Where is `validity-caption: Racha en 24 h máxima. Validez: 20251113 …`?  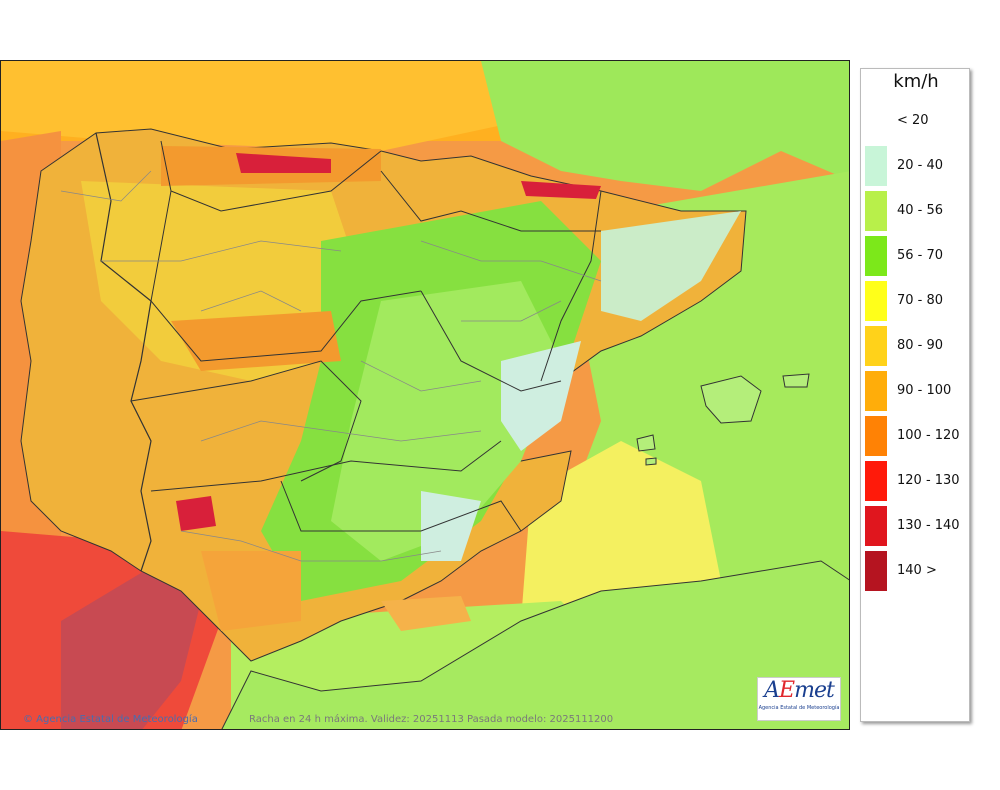 validity-caption: Racha en 24 h máxima. Validez: 20251113 … is located at coordinates (431, 719).